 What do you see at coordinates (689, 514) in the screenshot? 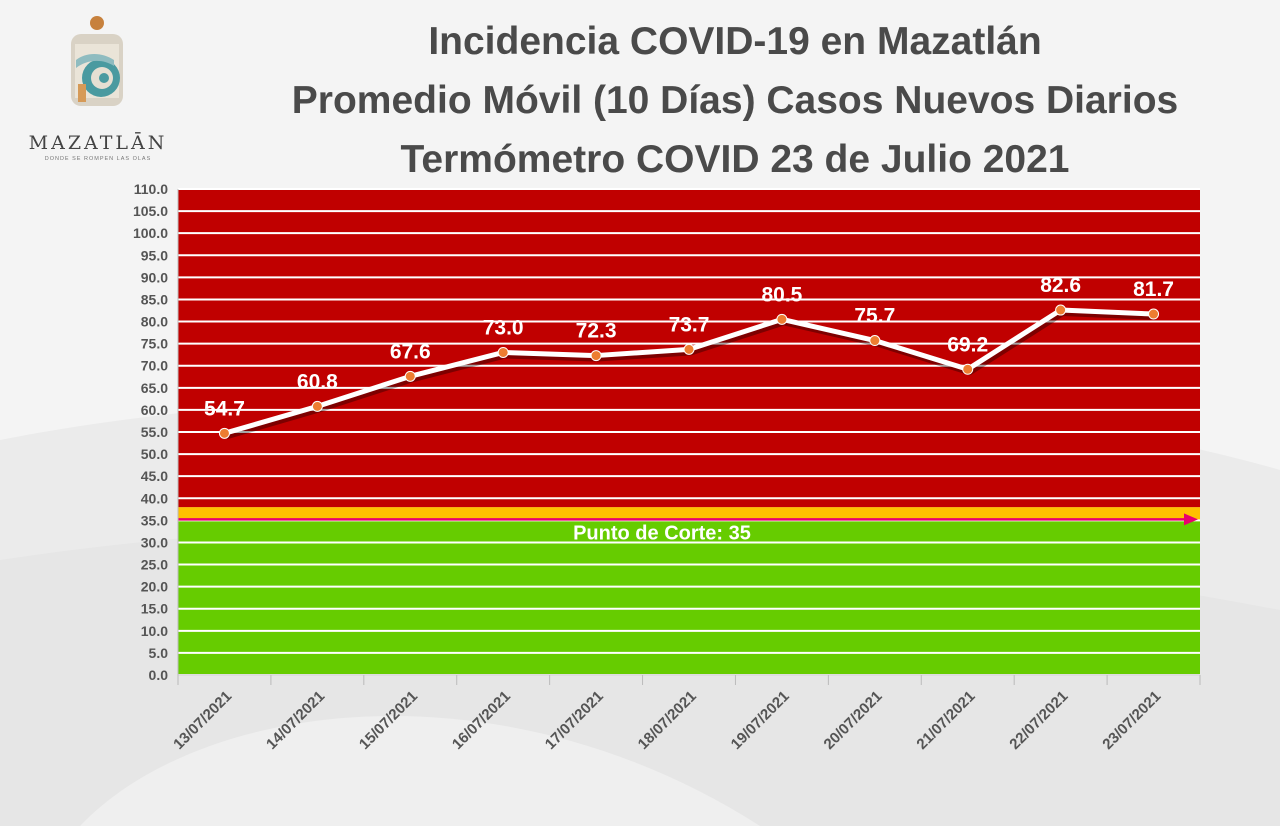
I see `zone-yellow` at bounding box center [689, 514].